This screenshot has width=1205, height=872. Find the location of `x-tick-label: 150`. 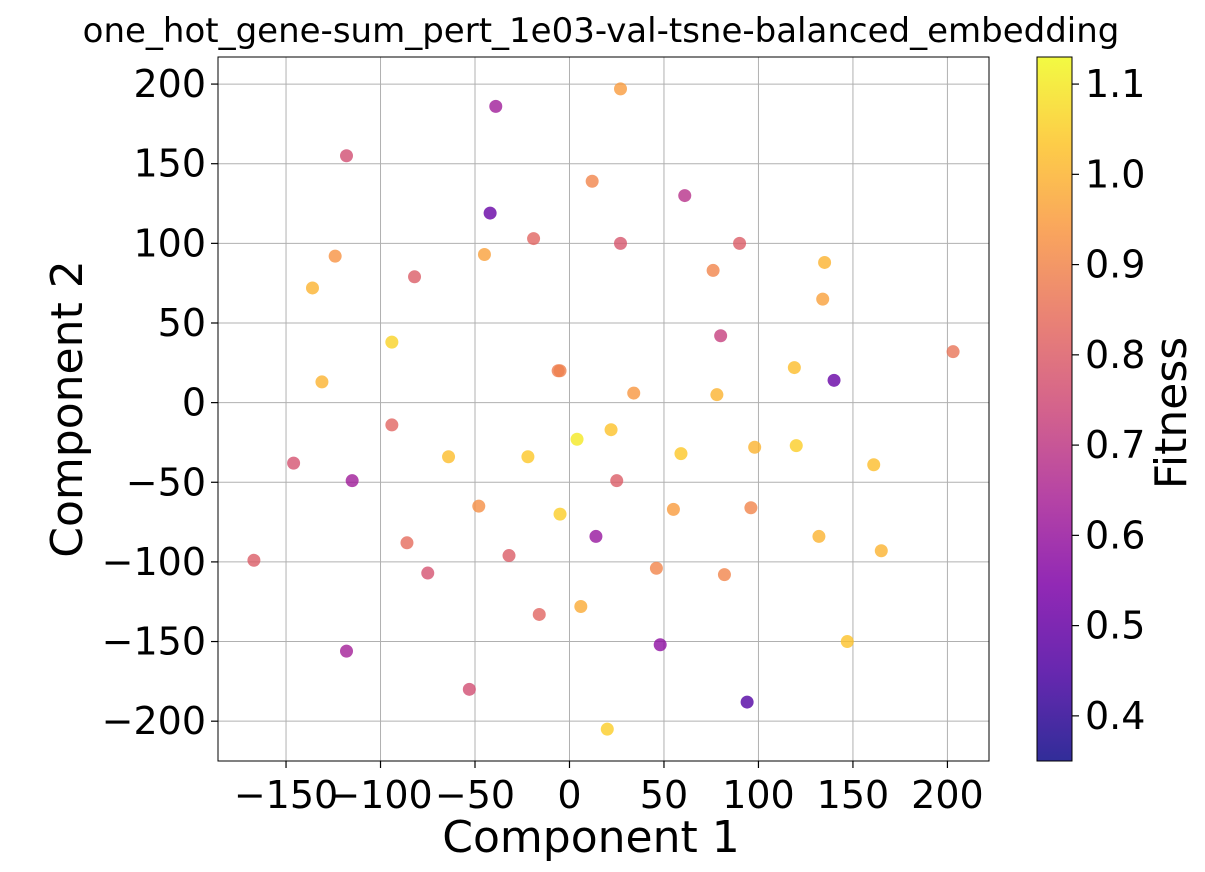

x-tick-label: 150 is located at coordinates (853, 795).